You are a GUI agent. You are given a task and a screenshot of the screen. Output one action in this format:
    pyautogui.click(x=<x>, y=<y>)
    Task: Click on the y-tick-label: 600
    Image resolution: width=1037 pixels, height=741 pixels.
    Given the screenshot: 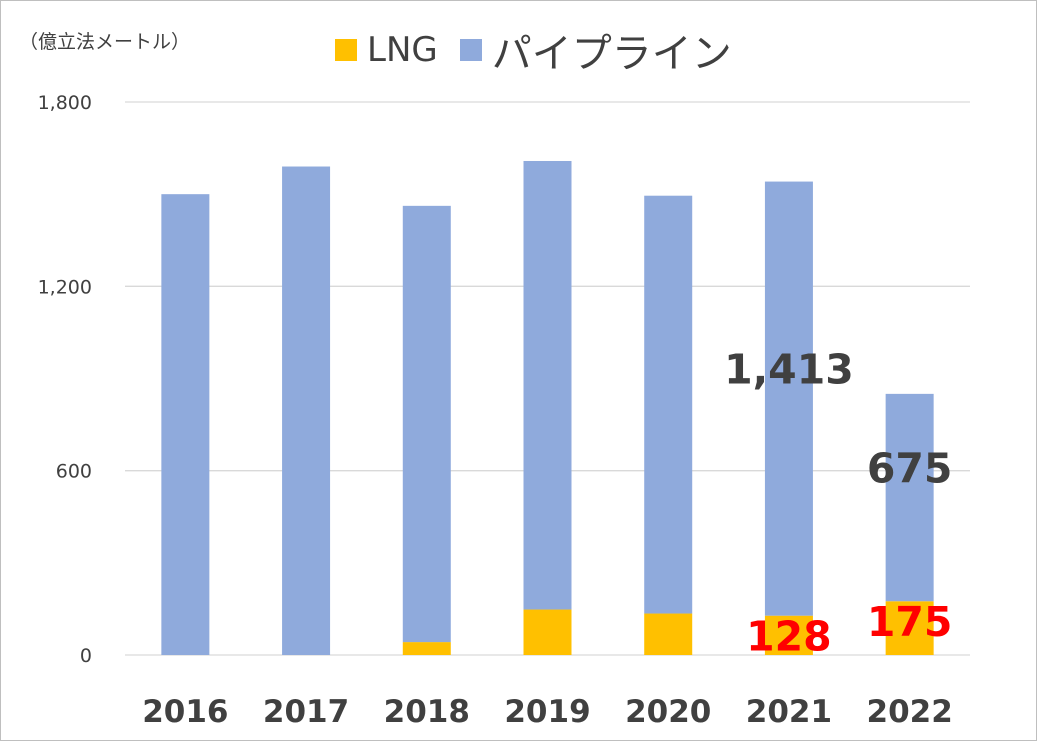 What is the action you would take?
    pyautogui.click(x=74, y=472)
    